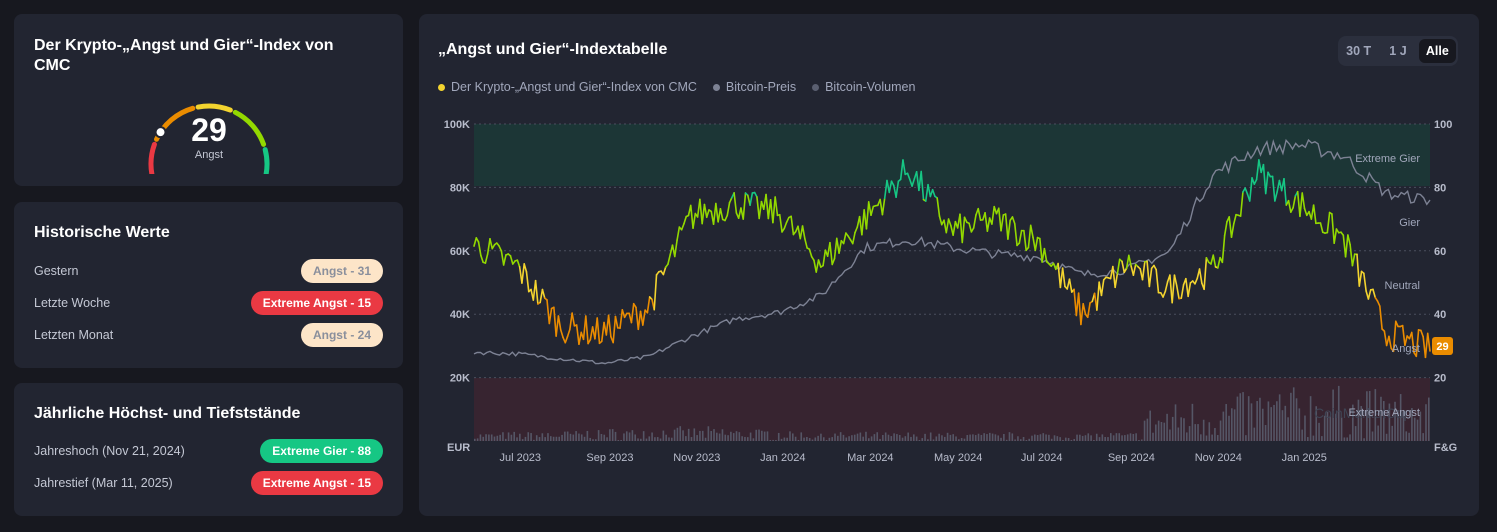 The height and width of the screenshot is (532, 1497). I want to click on gauge-knob, so click(160, 132).